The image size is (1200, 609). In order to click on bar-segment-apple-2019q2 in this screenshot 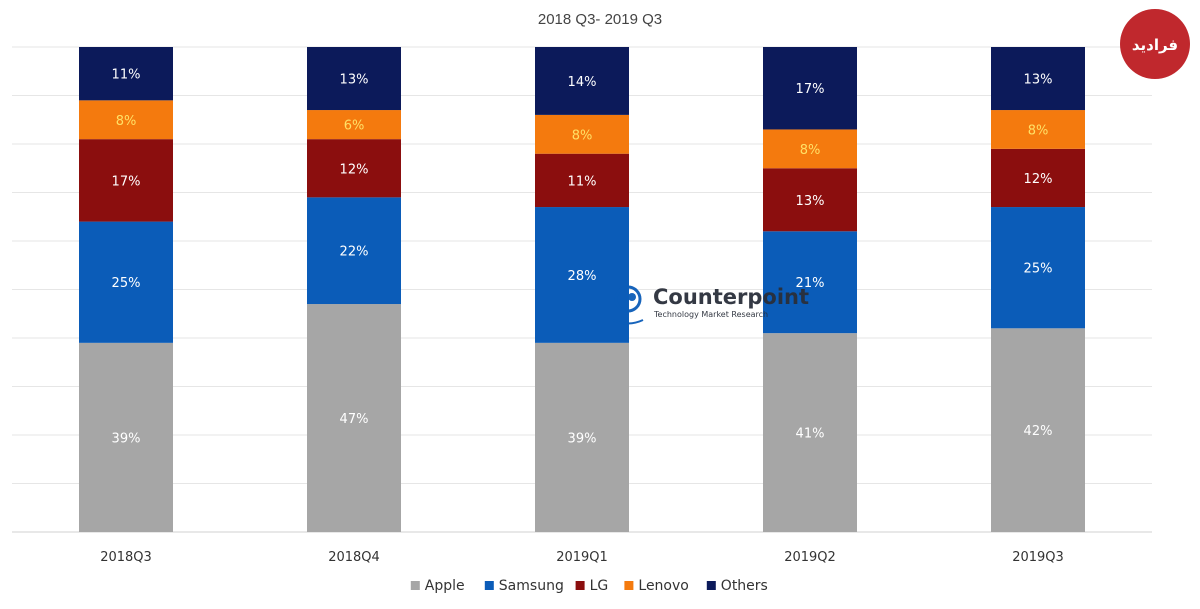, I will do `click(810, 432)`.